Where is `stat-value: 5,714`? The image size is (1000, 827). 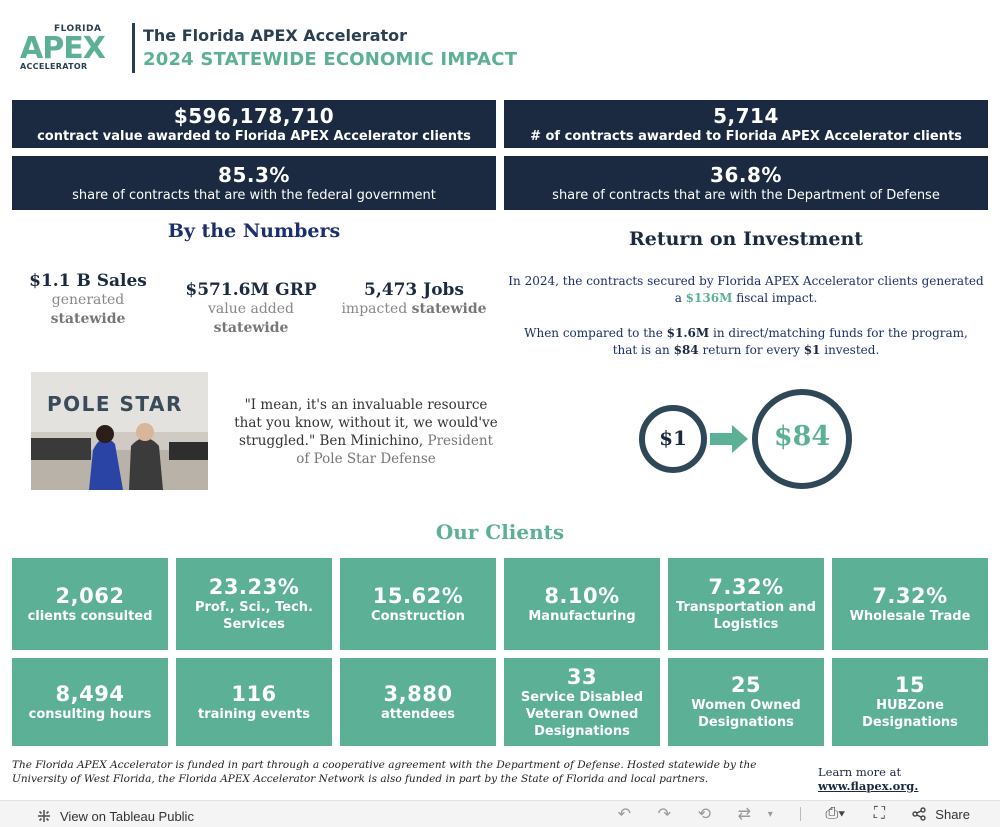
stat-value: 5,714 is located at coordinates (746, 116).